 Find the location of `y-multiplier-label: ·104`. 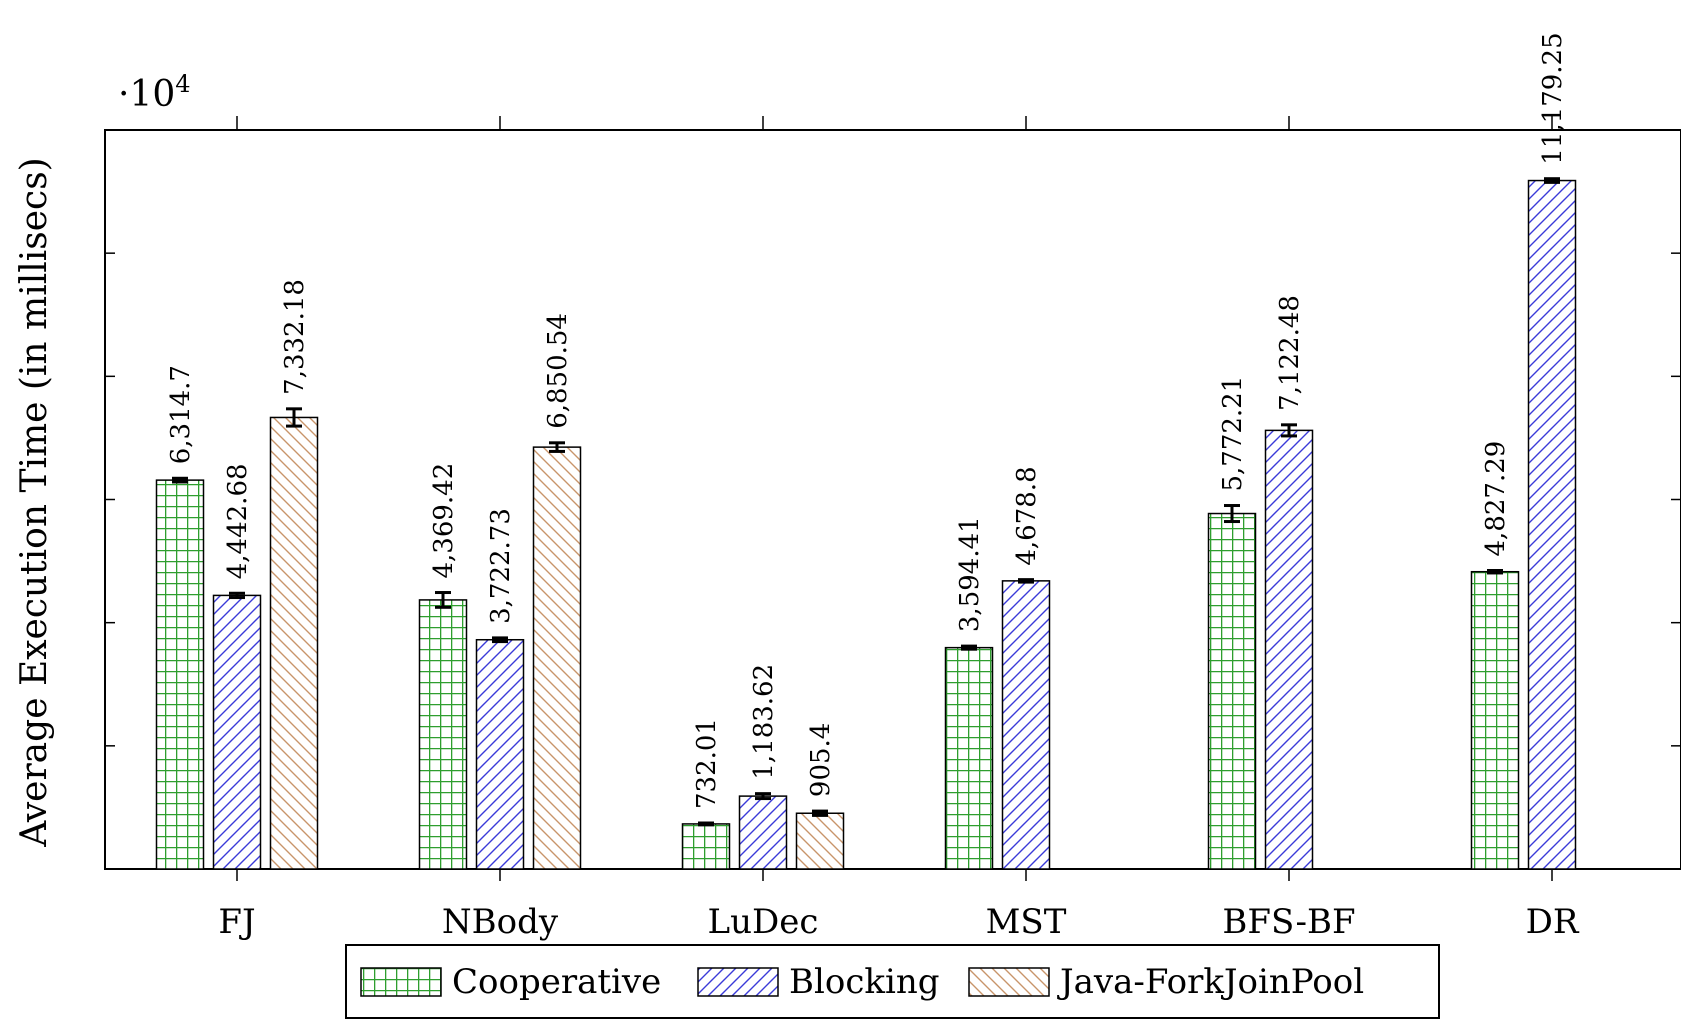

y-multiplier-label: ·104 is located at coordinates (154, 92).